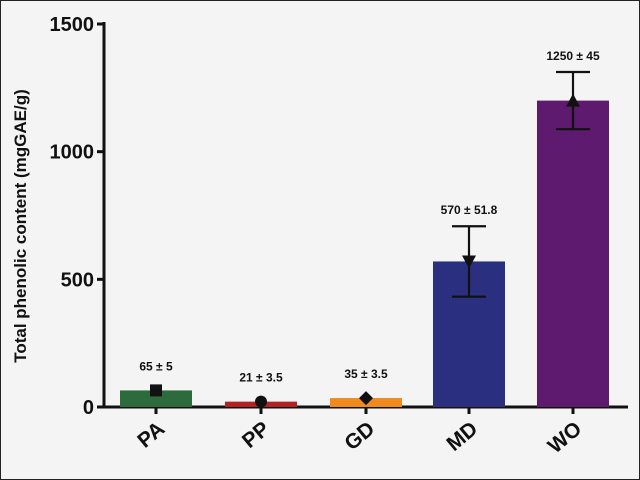  What do you see at coordinates (462, 436) in the screenshot?
I see `x-tick-label-md: MD` at bounding box center [462, 436].